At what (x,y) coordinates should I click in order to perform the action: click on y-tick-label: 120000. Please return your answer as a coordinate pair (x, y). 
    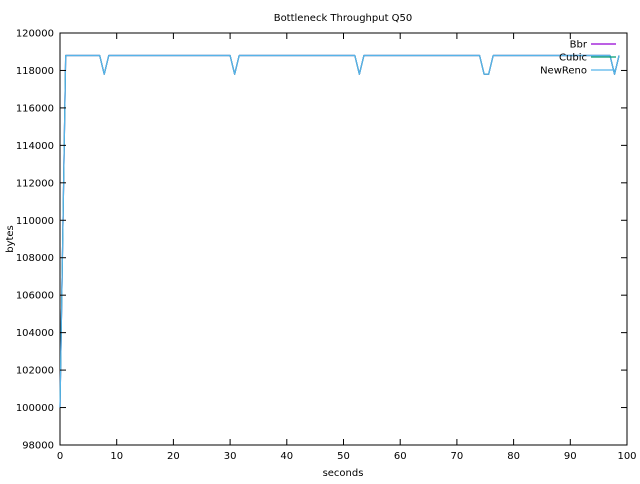
    Looking at the image, I should click on (35, 34).